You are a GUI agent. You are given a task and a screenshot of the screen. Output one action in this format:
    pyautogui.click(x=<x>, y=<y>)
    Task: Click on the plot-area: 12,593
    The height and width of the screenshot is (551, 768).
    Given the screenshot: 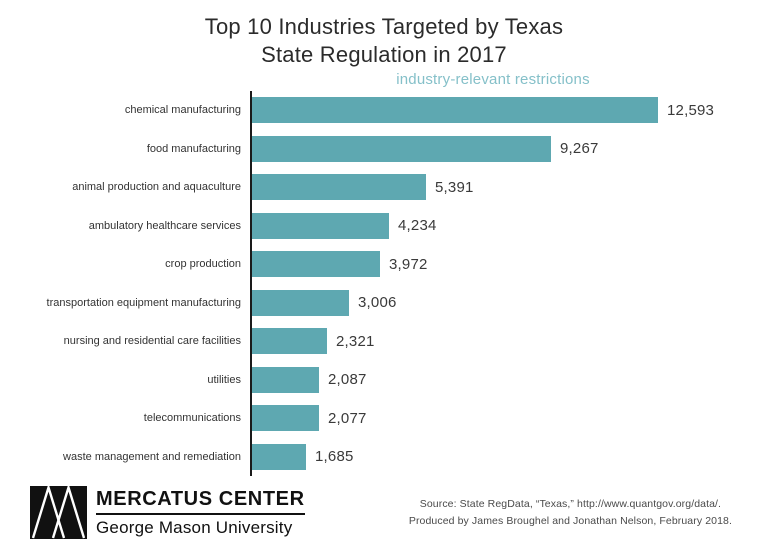 What is the action you would take?
    pyautogui.click(x=509, y=110)
    